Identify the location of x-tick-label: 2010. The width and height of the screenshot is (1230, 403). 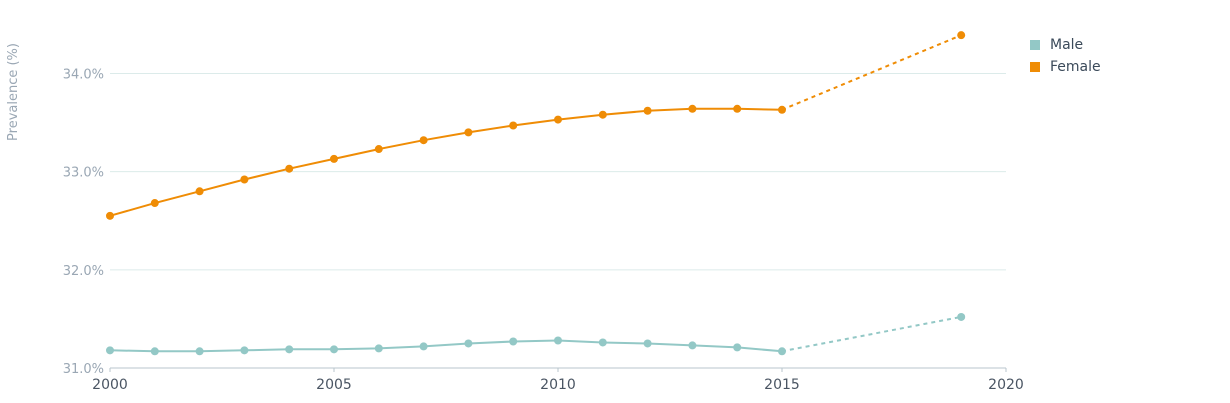
(558, 385).